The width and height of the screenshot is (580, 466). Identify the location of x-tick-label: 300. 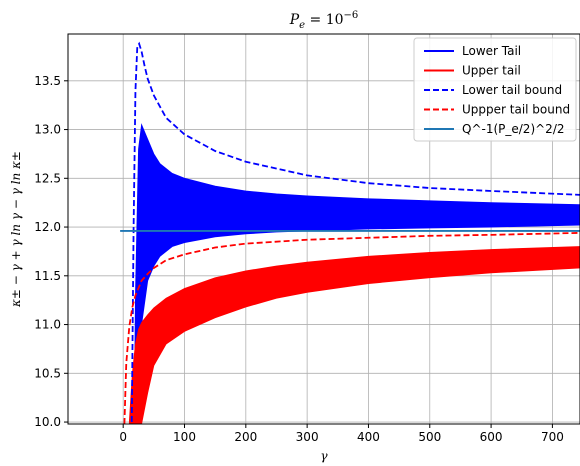
(307, 437).